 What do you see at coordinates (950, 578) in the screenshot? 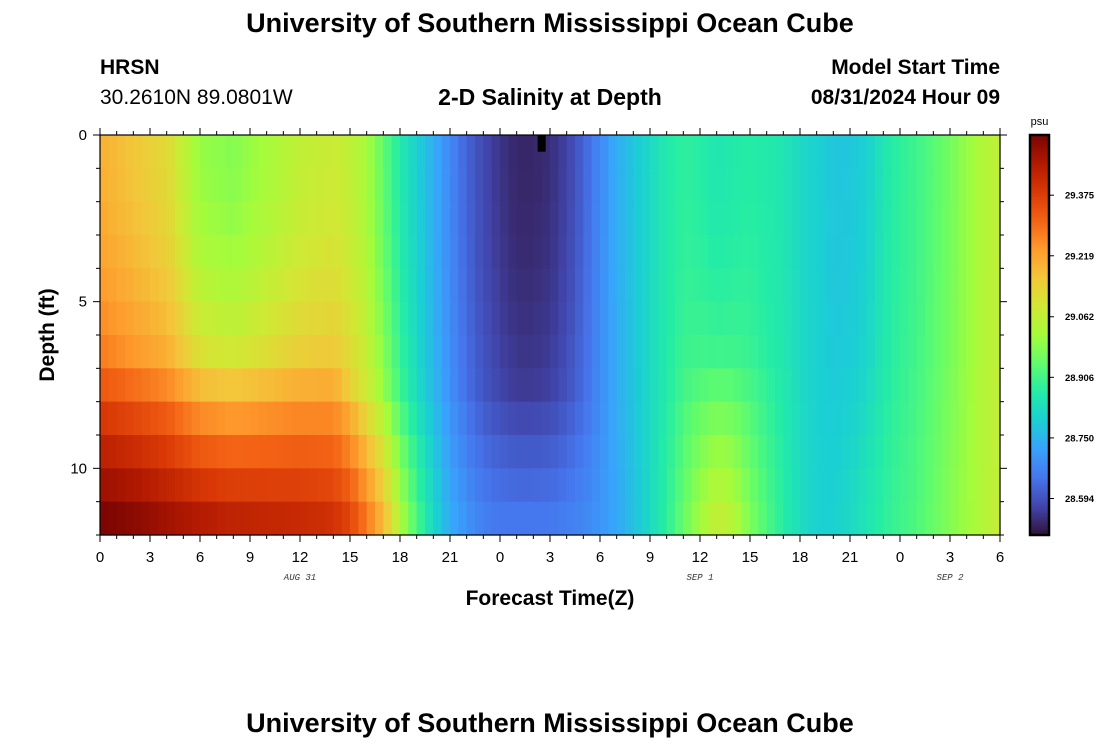
I see `date-label: SEP 2` at bounding box center [950, 578].